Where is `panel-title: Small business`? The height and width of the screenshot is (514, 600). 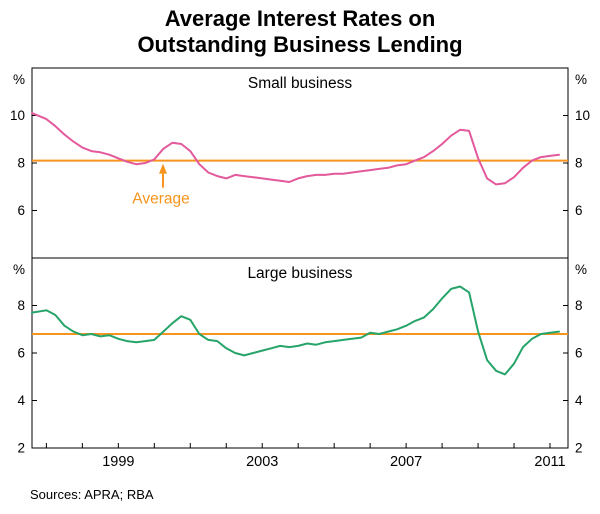 panel-title: Small business is located at coordinates (300, 83).